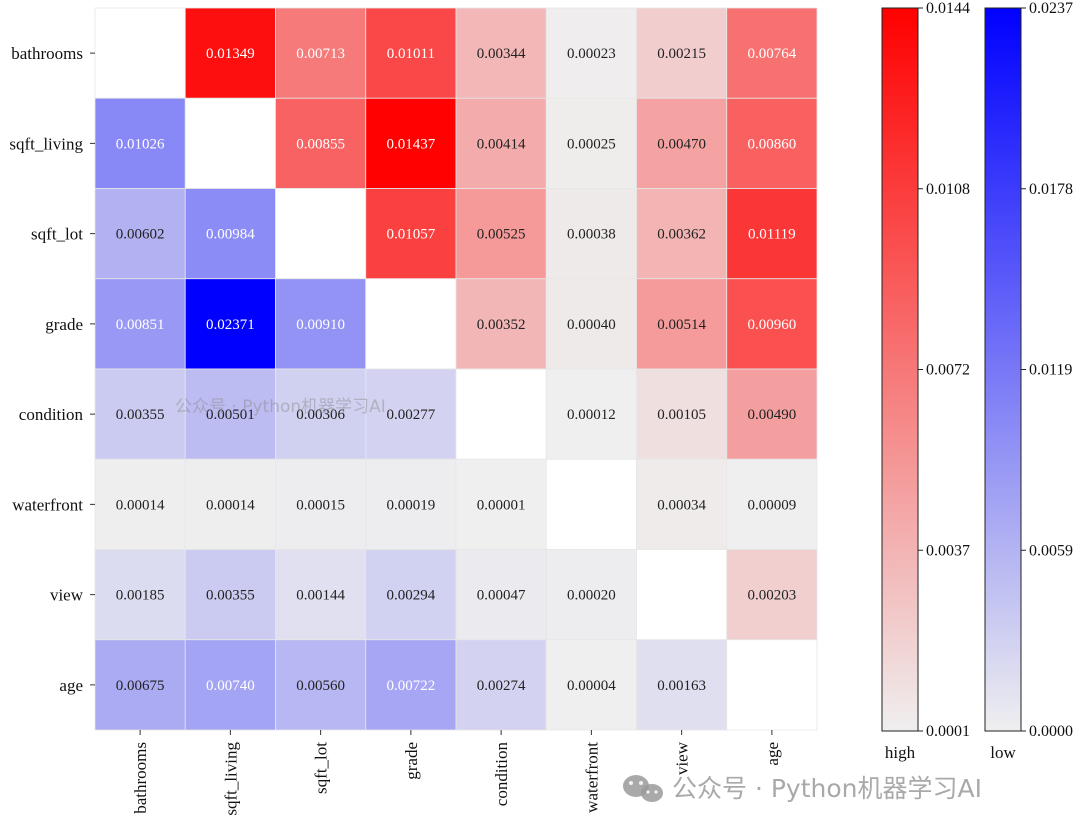 This screenshot has width=1080, height=830. What do you see at coordinates (1003, 369) in the screenshot?
I see `low-colorbar` at bounding box center [1003, 369].